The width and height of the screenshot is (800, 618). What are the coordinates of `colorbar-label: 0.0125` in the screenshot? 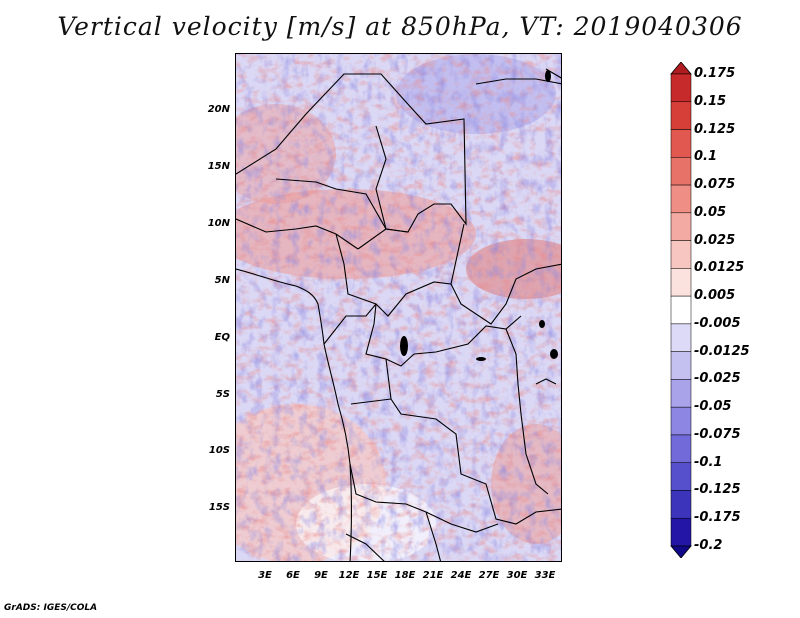 It's located at (719, 268).